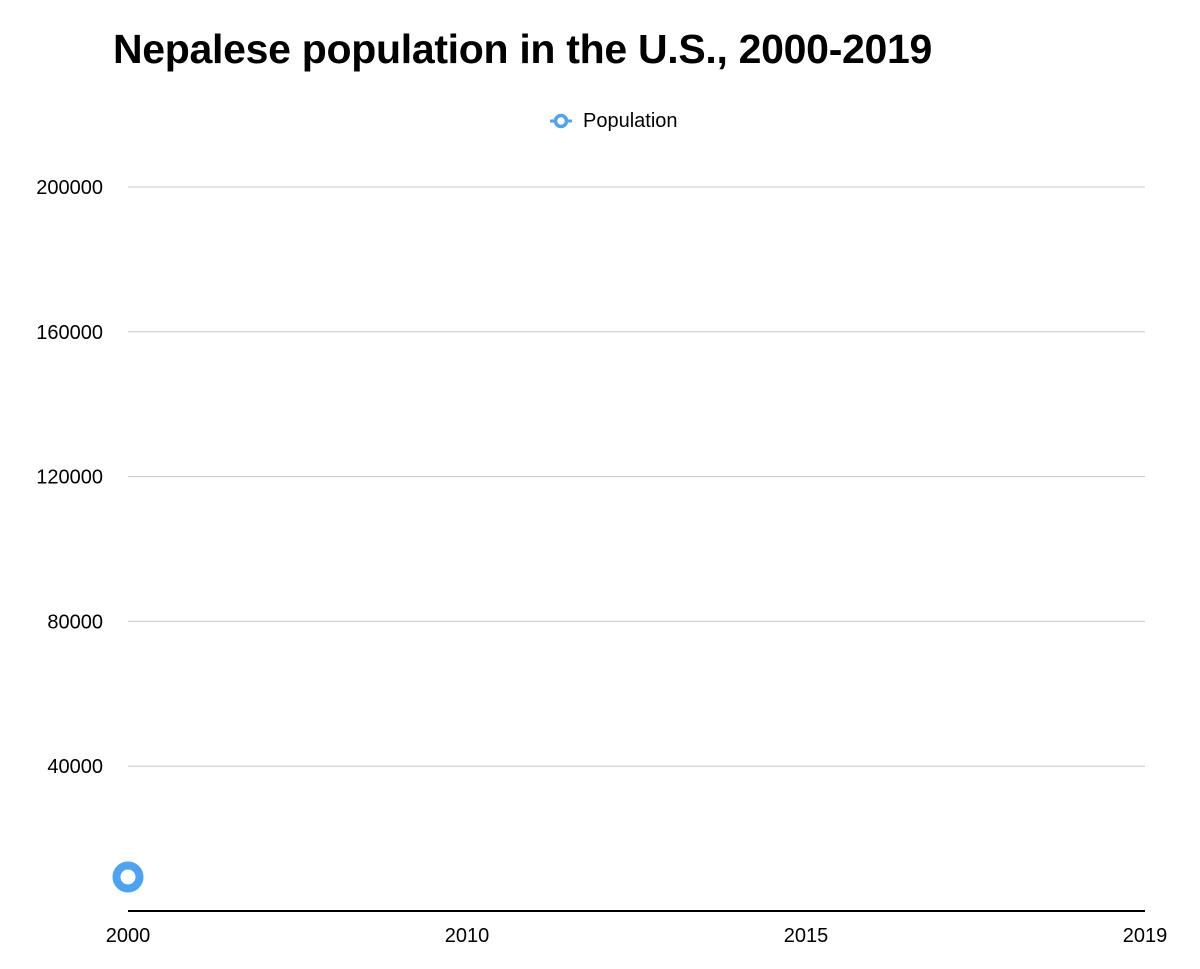 The image size is (1200, 969). I want to click on legend: Population, so click(614, 121).